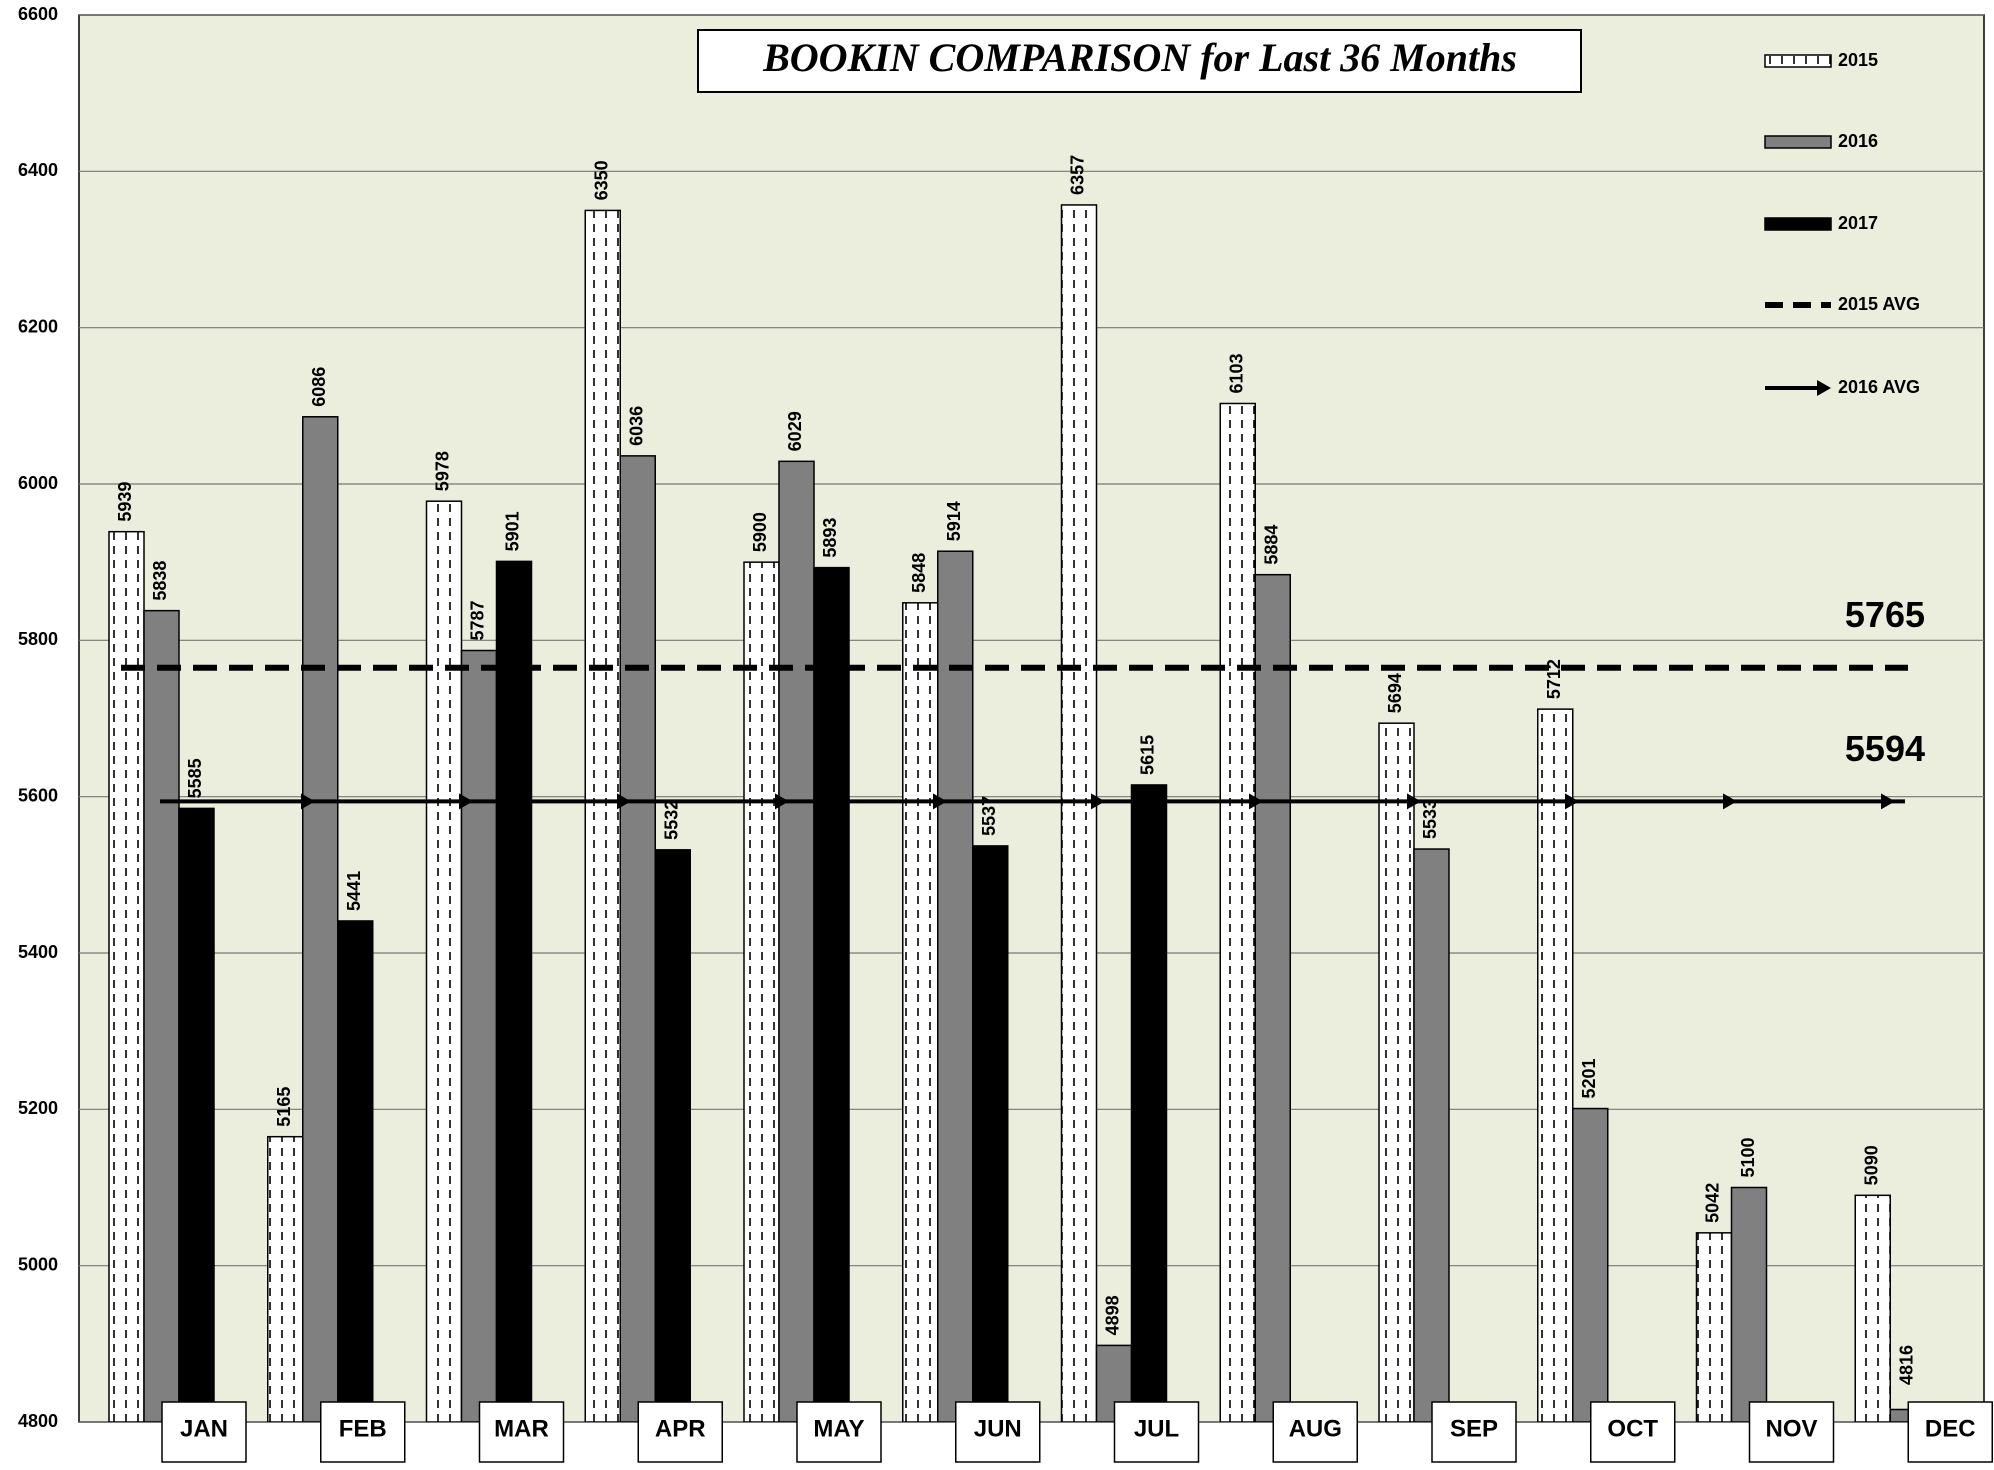 The image size is (1994, 1470). I want to click on title-box, so click(1139, 61).